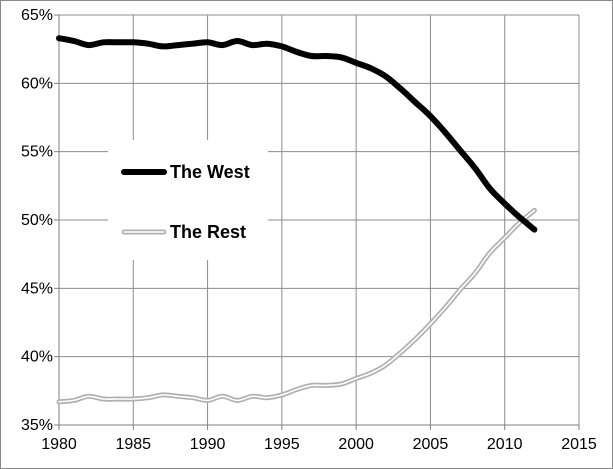  Describe the element at coordinates (356, 444) in the screenshot. I see `x-tick-label: 2000` at that location.